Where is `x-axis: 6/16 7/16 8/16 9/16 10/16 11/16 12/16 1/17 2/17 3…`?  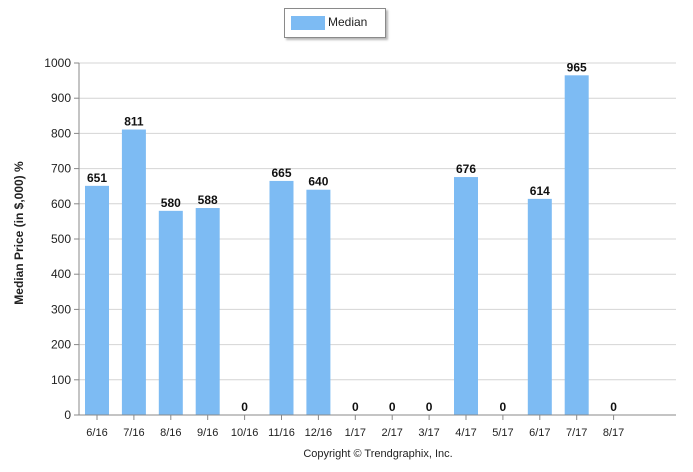
x-axis: 6/16 7/16 8/16 9/16 10/16 11/16 12/16 1/17 2/17 3… is located at coordinates (377, 426).